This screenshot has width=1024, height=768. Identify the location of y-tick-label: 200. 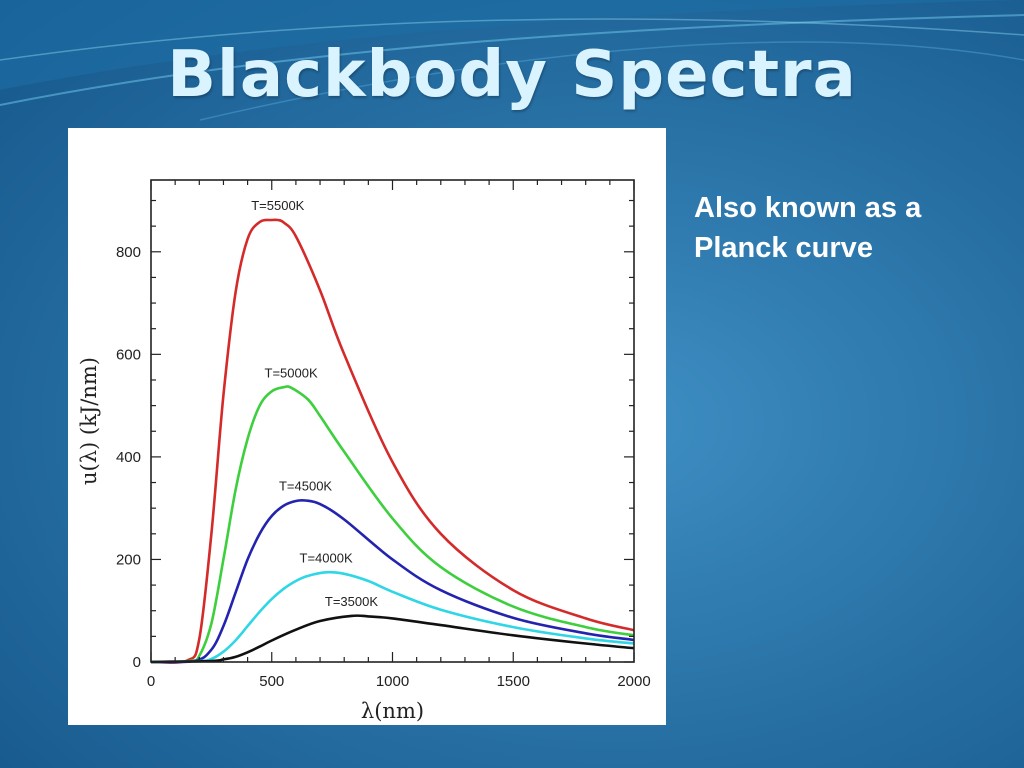
(128, 559).